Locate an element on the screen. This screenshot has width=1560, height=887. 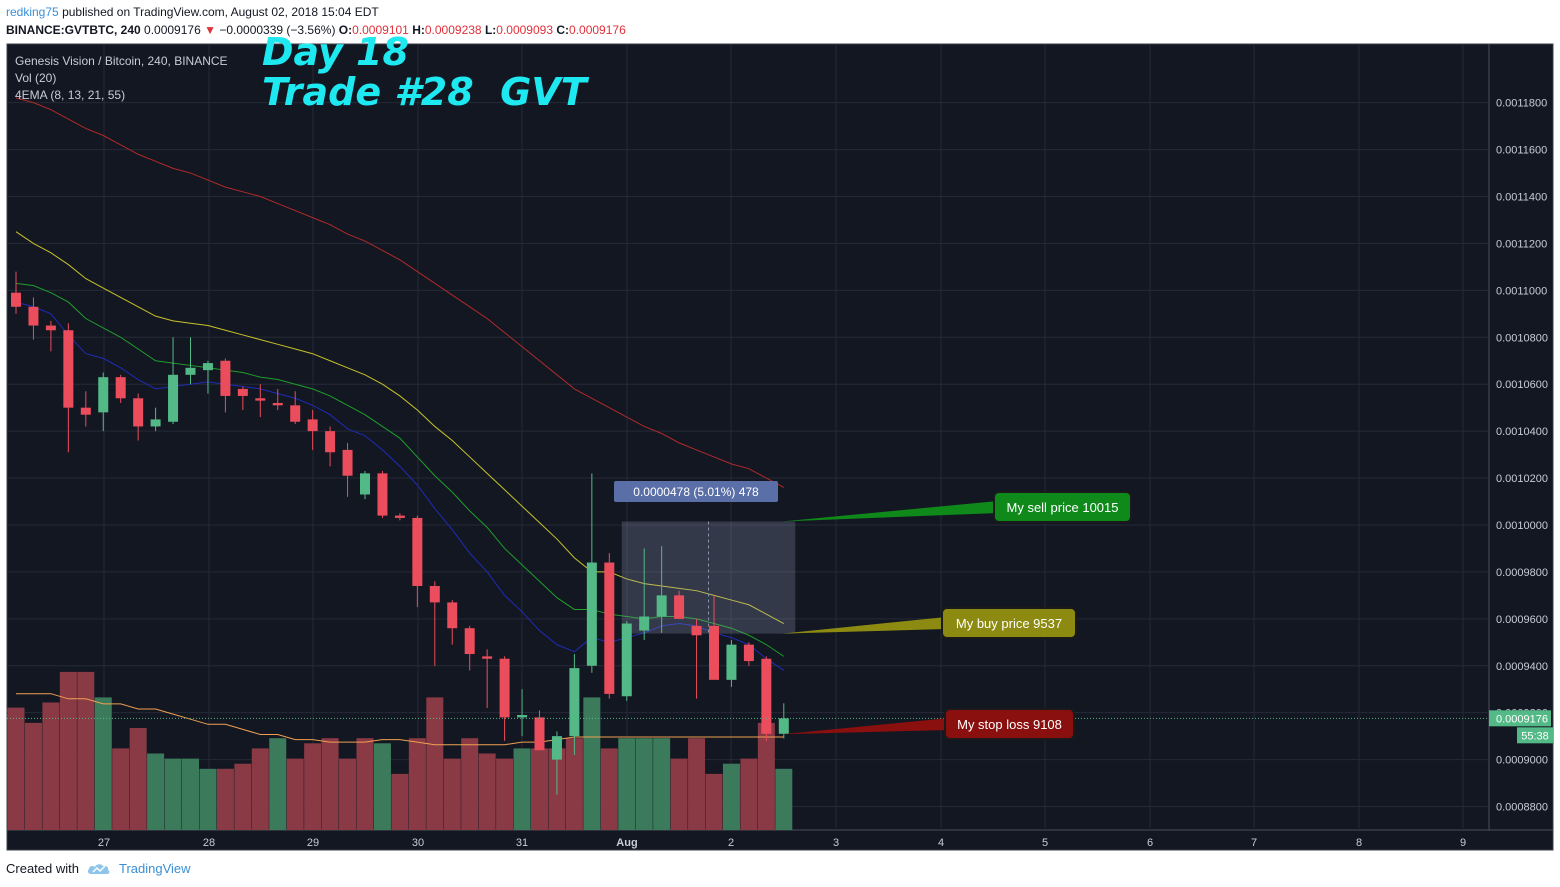
measure-label-bg is located at coordinates (696, 491).